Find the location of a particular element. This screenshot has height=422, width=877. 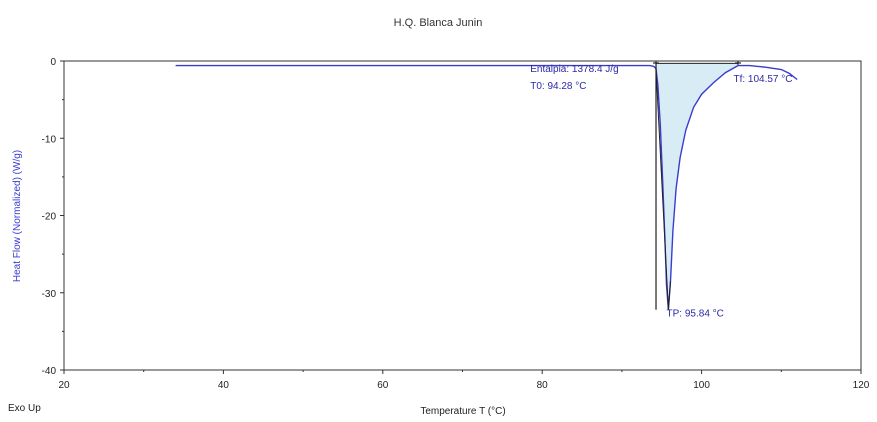

peak-outline is located at coordinates (663, 189).